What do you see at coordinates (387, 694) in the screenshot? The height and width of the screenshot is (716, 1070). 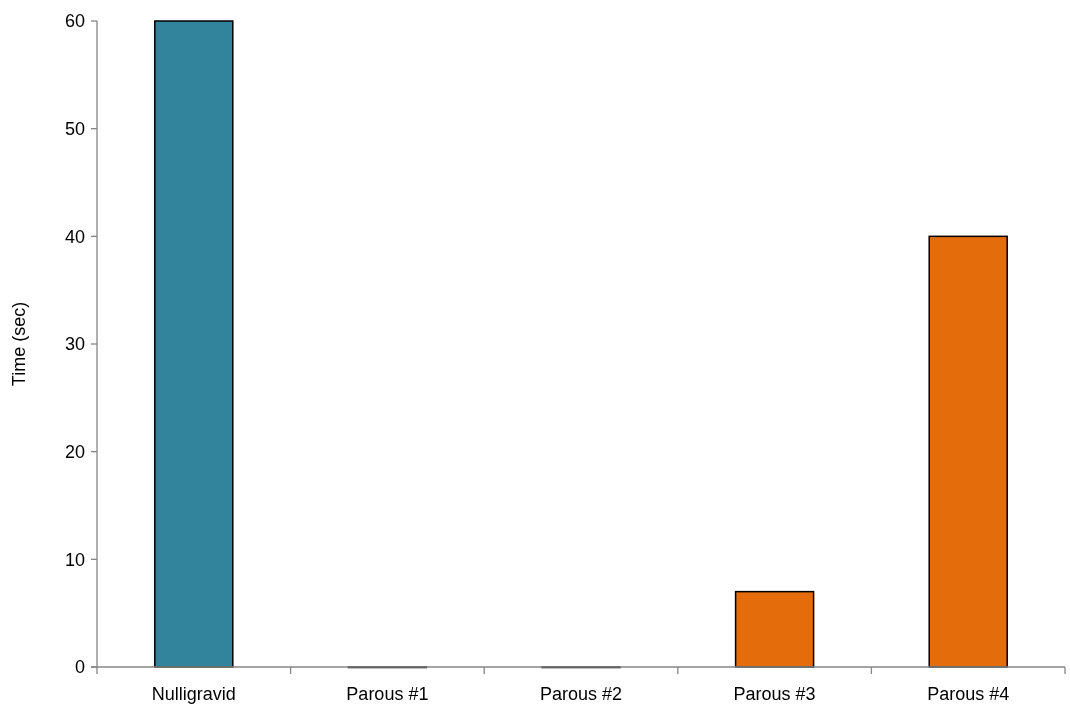 I see `x-tick-label: Parous #1` at bounding box center [387, 694].